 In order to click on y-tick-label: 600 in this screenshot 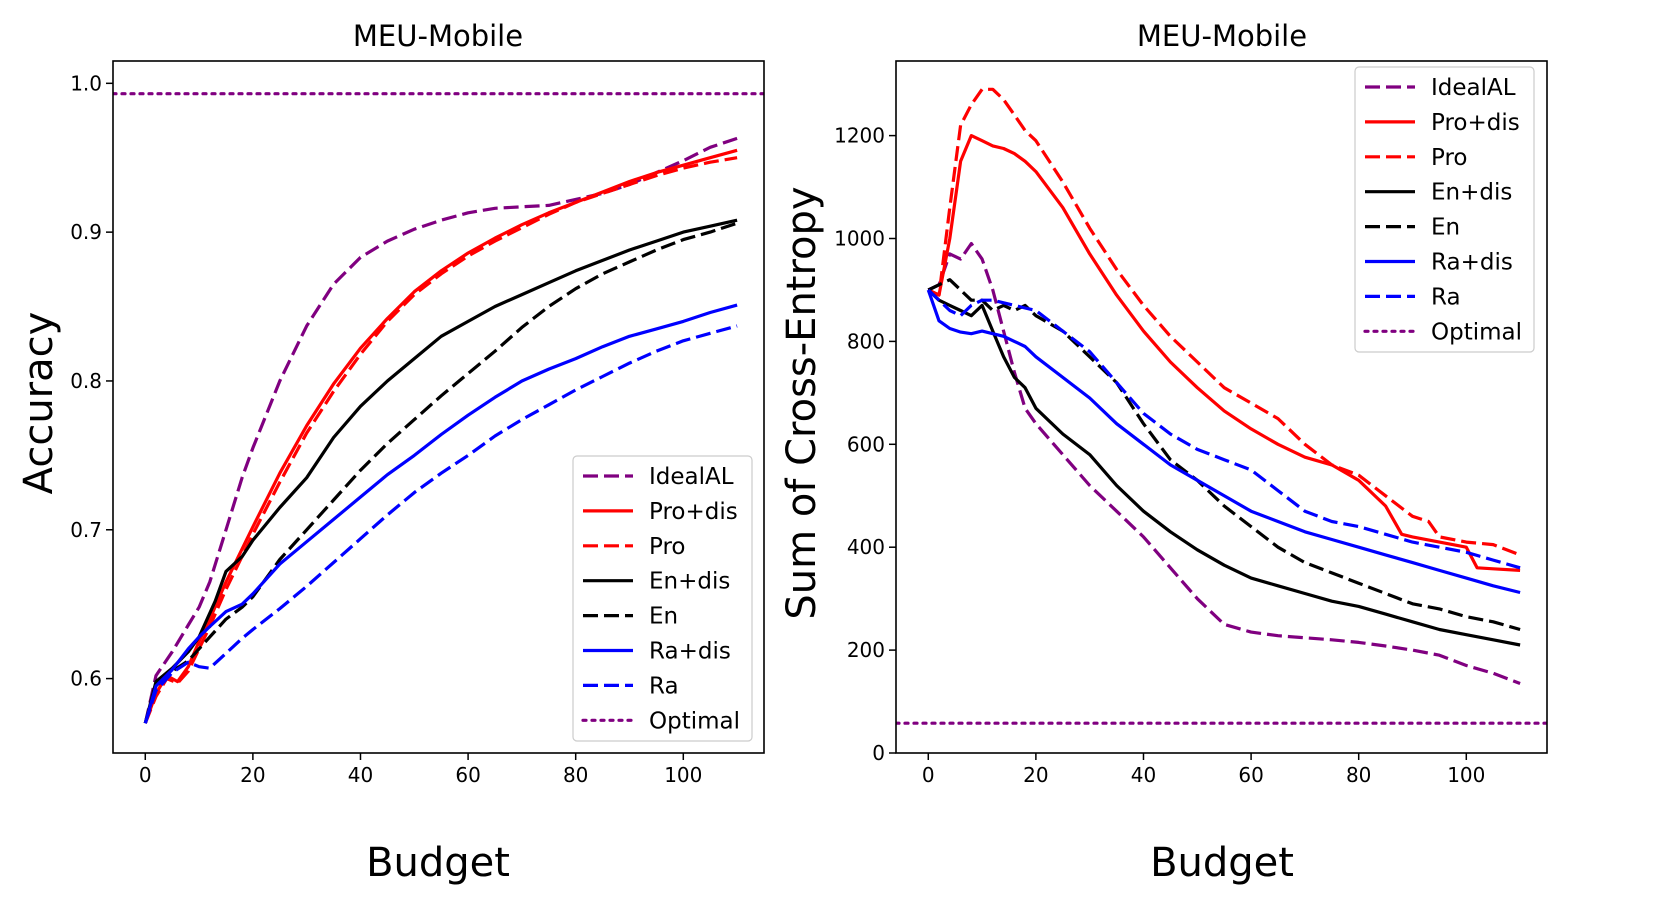, I will do `click(866, 444)`.